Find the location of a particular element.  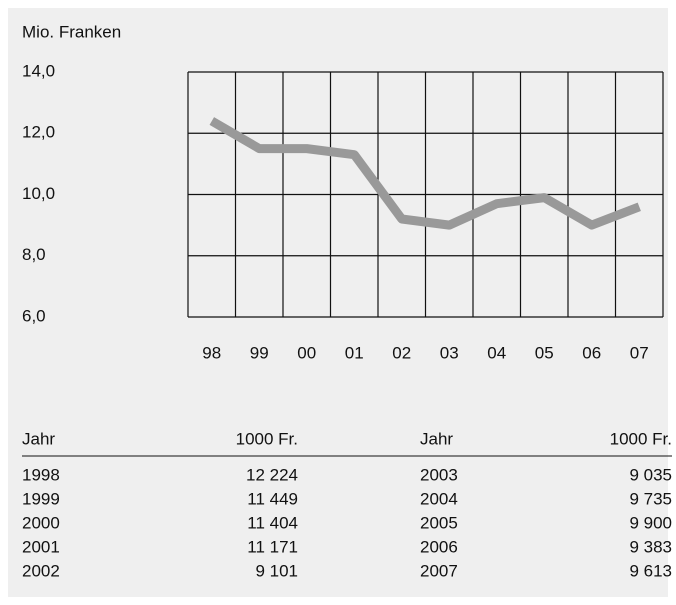

x-tick-label: 98 is located at coordinates (211, 352).